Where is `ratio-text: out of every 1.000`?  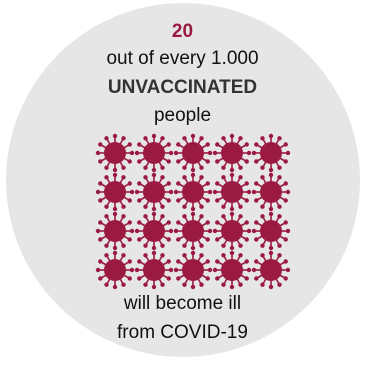 ratio-text: out of every 1.000 is located at coordinates (182, 58).